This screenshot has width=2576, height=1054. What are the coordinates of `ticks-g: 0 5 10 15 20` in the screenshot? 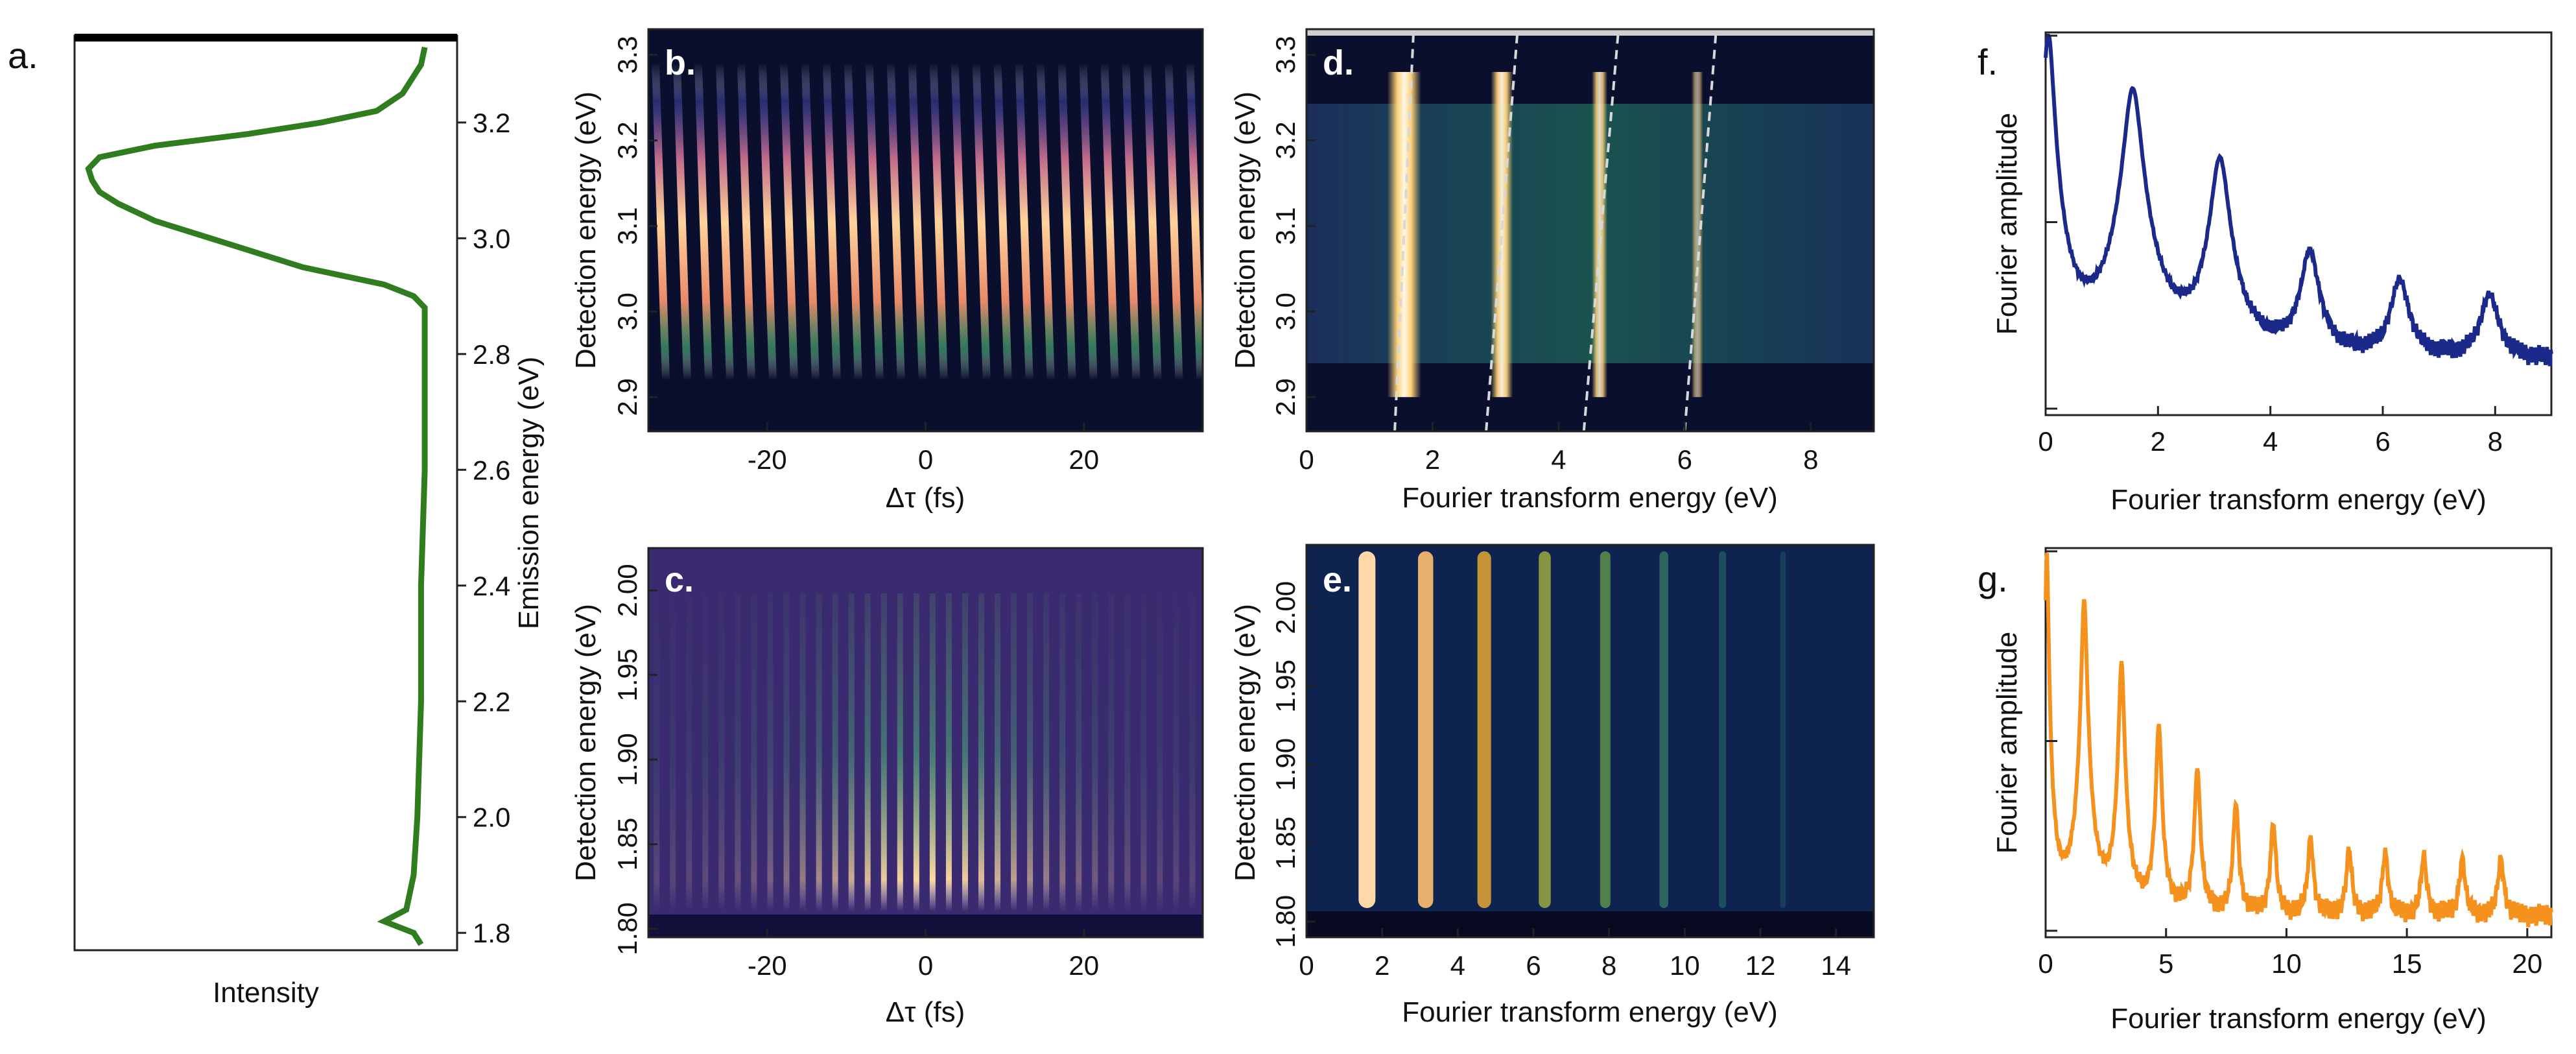 It's located at (2290, 764).